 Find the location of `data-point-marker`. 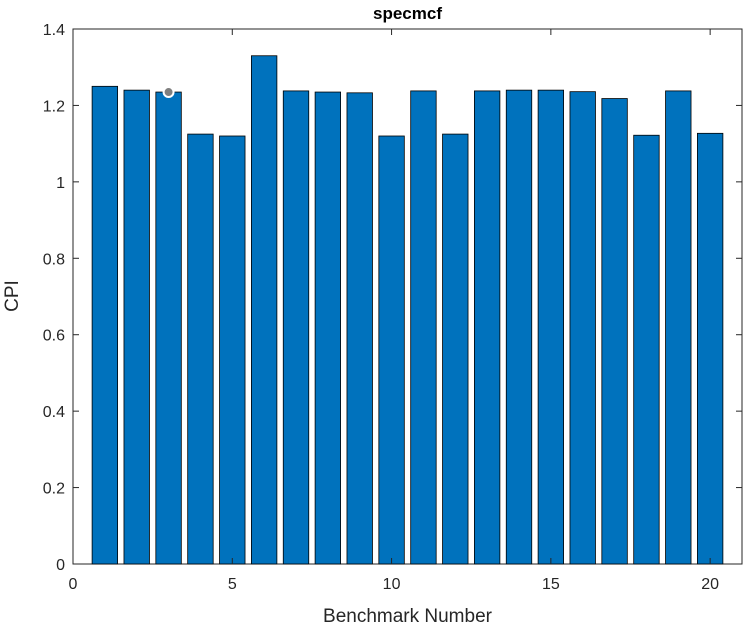

data-point-marker is located at coordinates (168, 92).